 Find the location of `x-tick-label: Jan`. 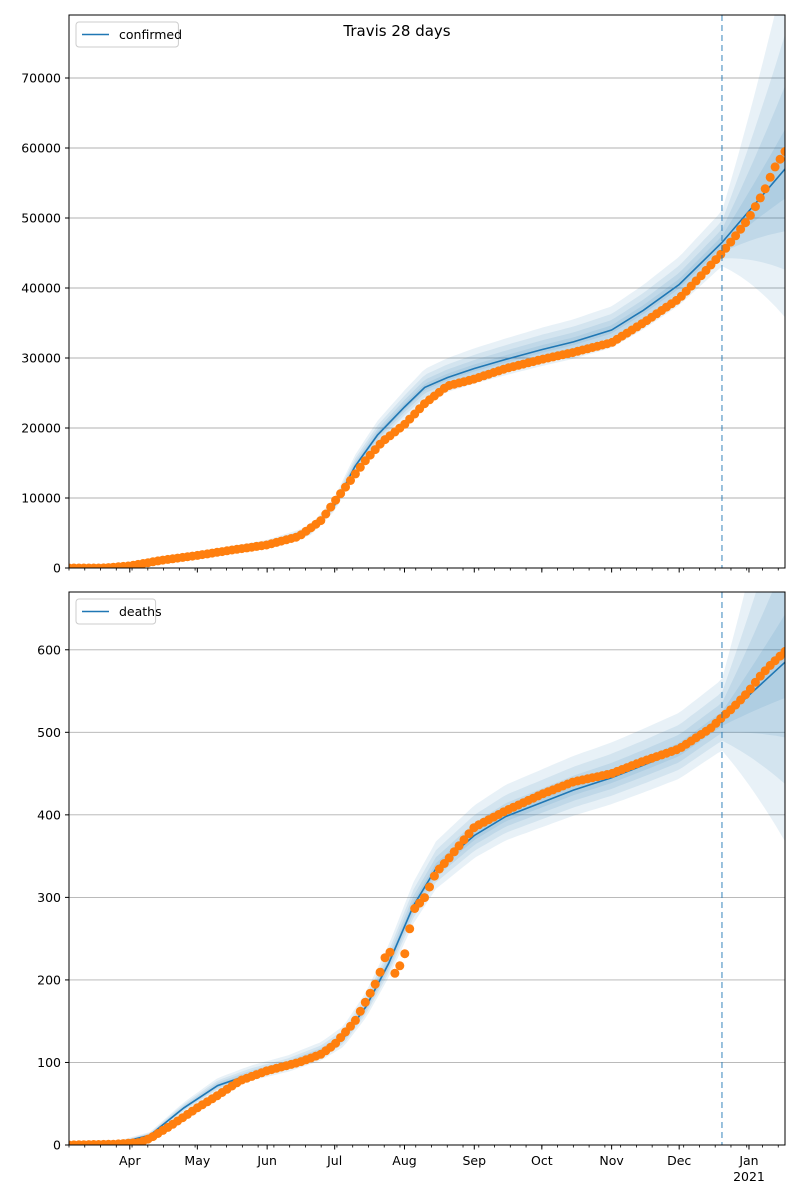

x-tick-label: Jan is located at coordinates (748, 1160).